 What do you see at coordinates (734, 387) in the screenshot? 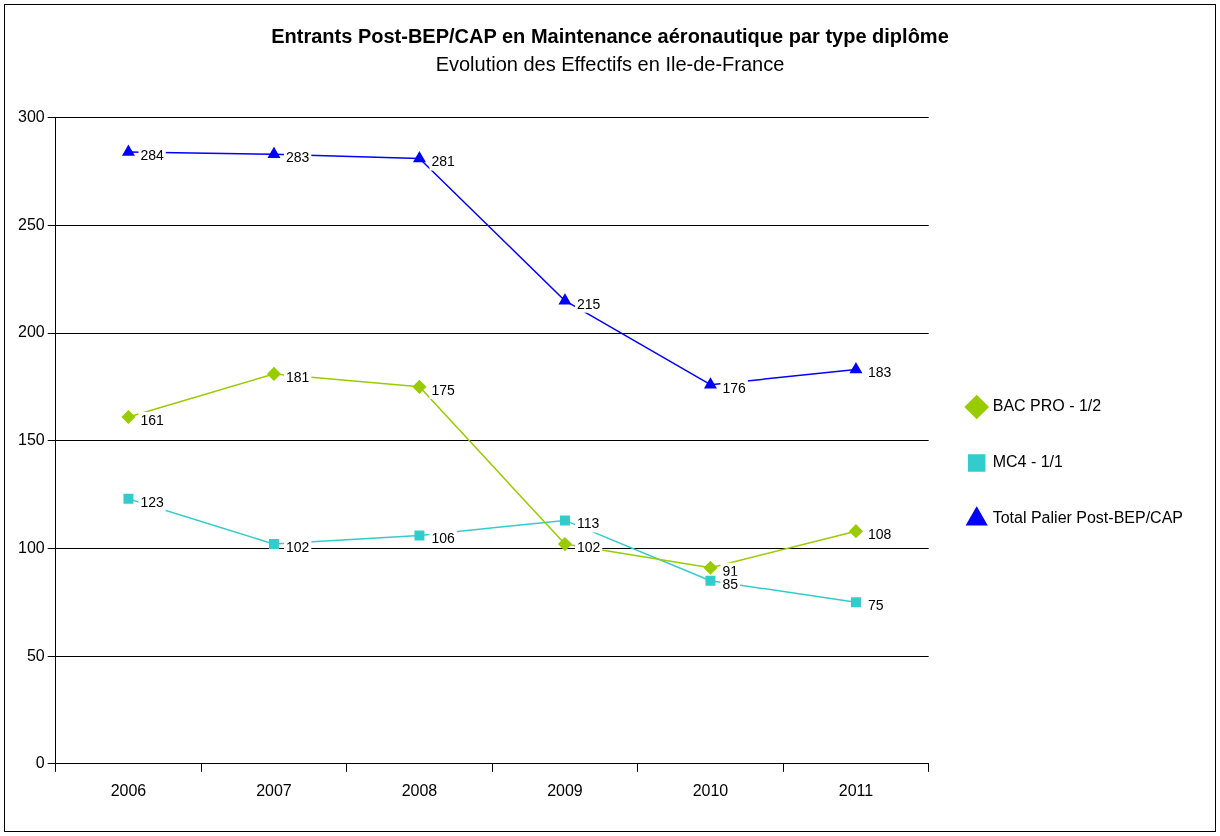
I see `data-label: 176` at bounding box center [734, 387].